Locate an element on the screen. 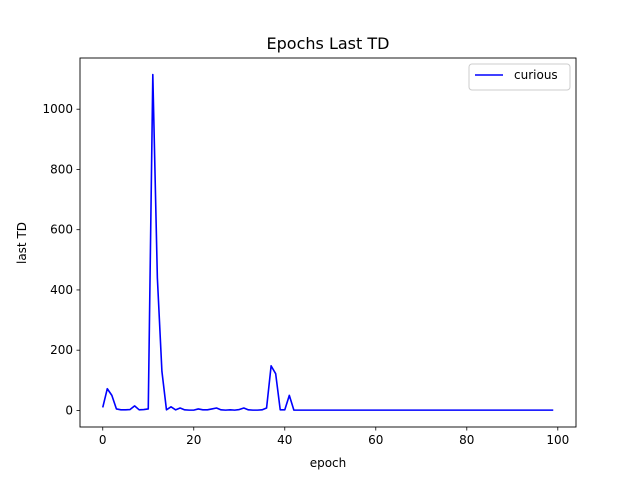 The height and width of the screenshot is (480, 640). legend: curious is located at coordinates (519, 77).